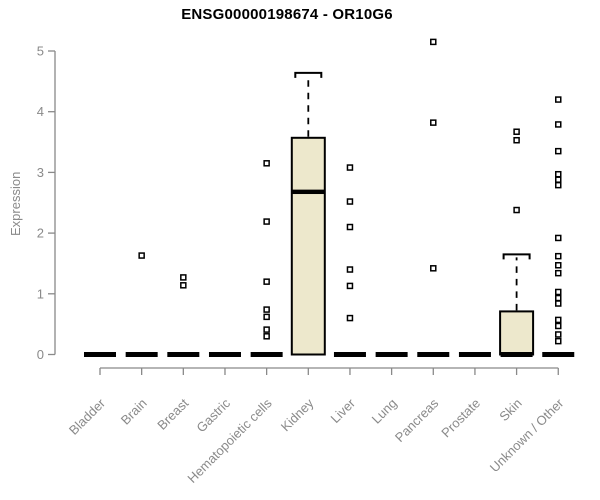  Describe the element at coordinates (343, 410) in the screenshot. I see `x-tick-label-liver: Liver` at that location.